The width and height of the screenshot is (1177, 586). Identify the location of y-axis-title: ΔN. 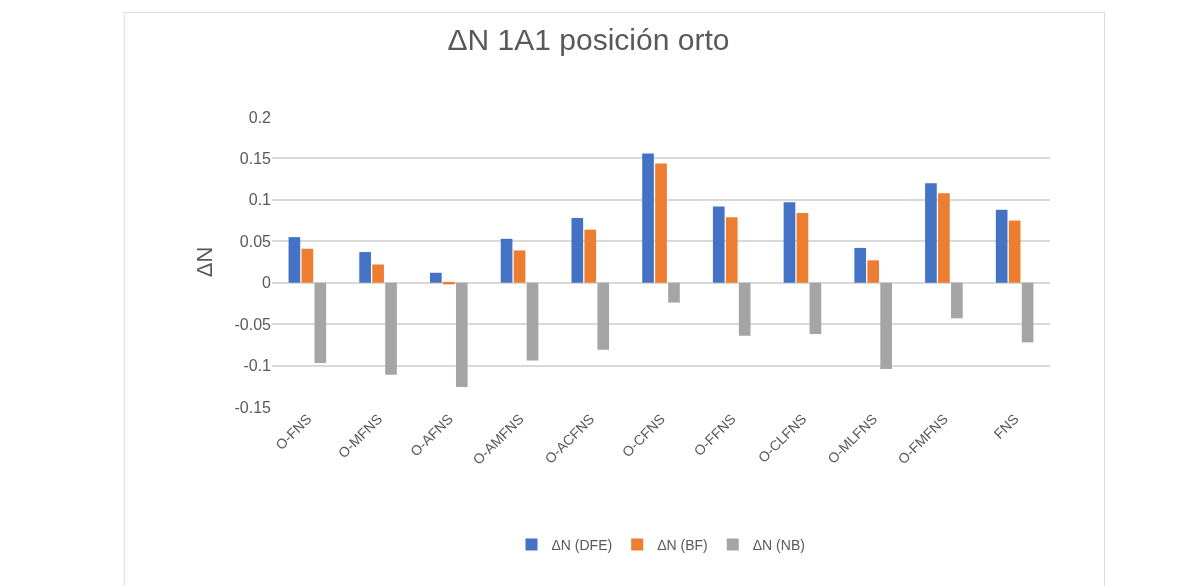
(205, 262).